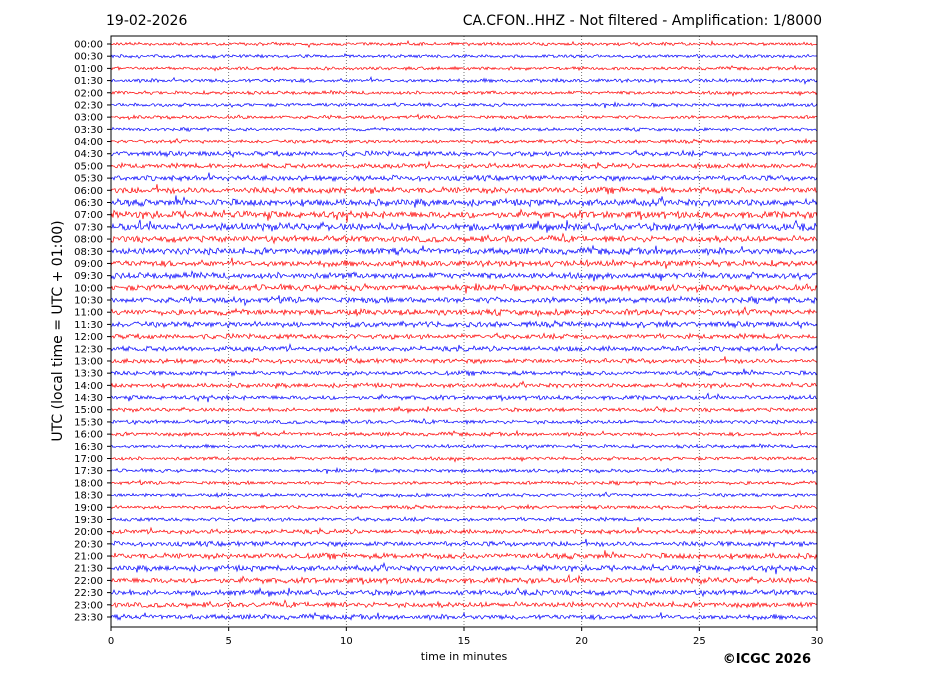 Image resolution: width=927 pixels, height=696 pixels. I want to click on y-tick-label: 09:30, so click(88, 276).